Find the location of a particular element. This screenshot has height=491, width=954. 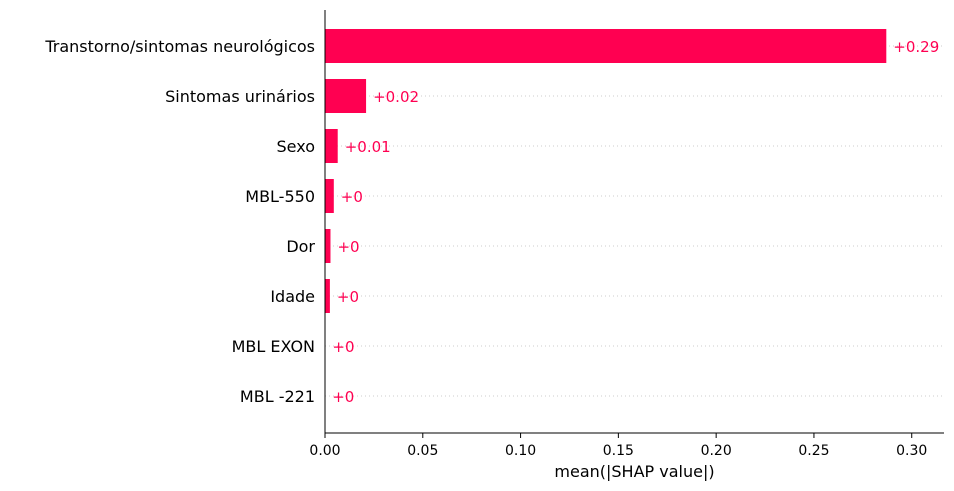

category-label: Idade is located at coordinates (292, 296).